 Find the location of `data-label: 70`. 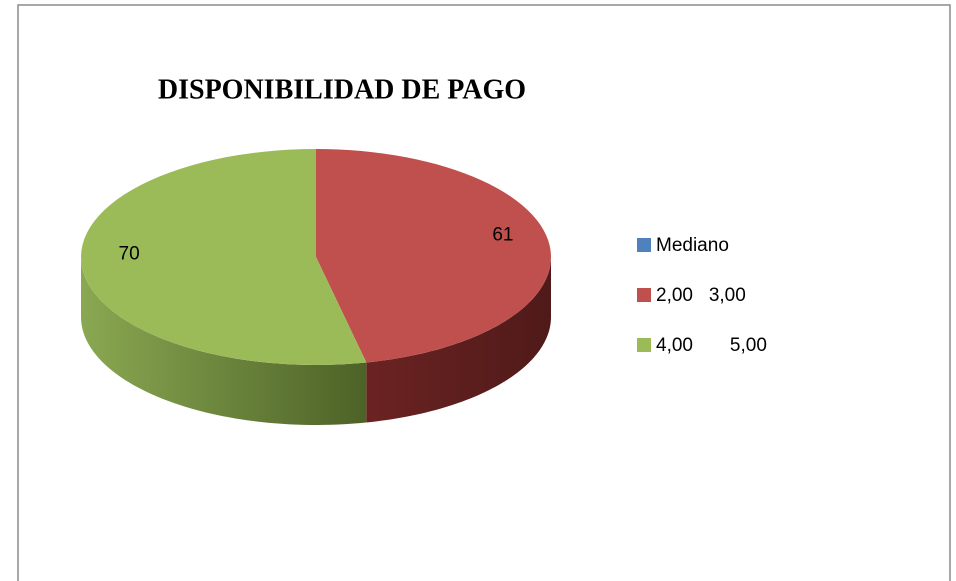

data-label: 70 is located at coordinates (129, 253).